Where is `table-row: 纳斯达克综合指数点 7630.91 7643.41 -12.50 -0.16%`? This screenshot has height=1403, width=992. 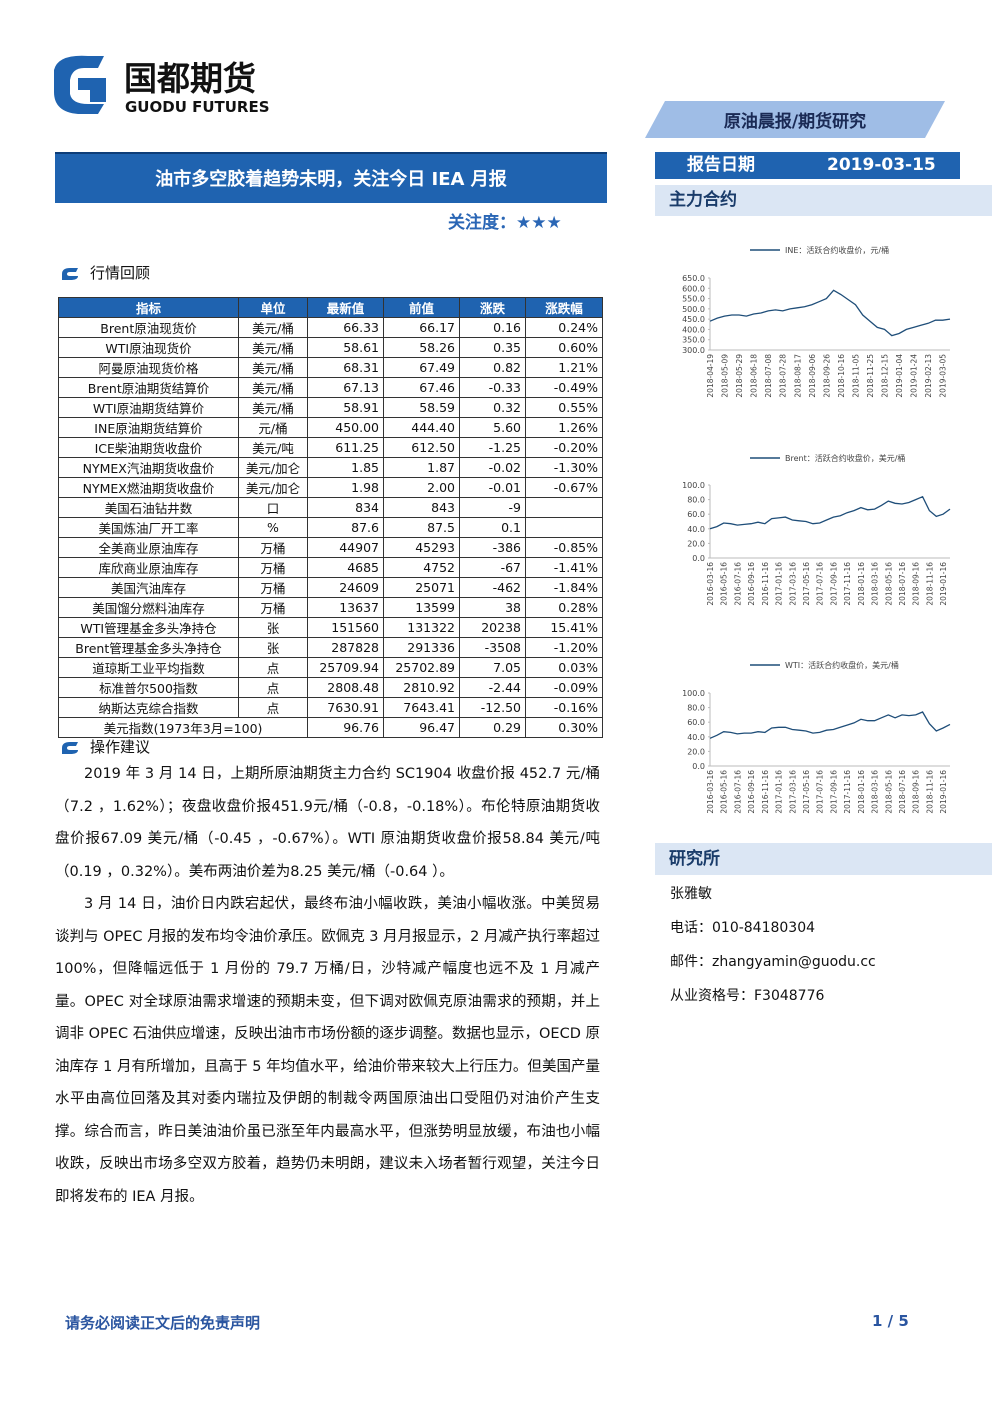
table-row: 纳斯达克综合指数点 7630.91 7643.41 -12.50 -0.16% is located at coordinates (330, 707).